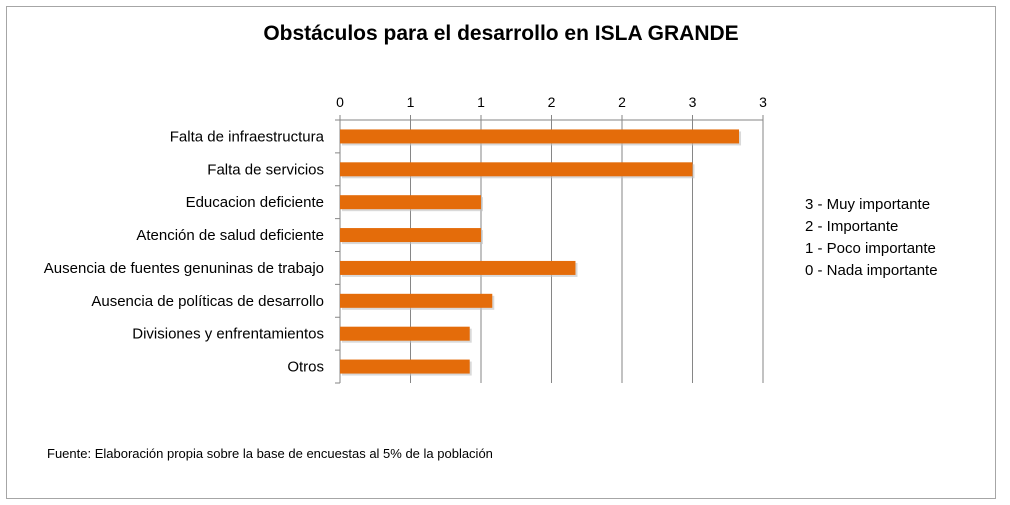  What do you see at coordinates (870, 248) in the screenshot?
I see `legend-note-1: 1 - Poco importante` at bounding box center [870, 248].